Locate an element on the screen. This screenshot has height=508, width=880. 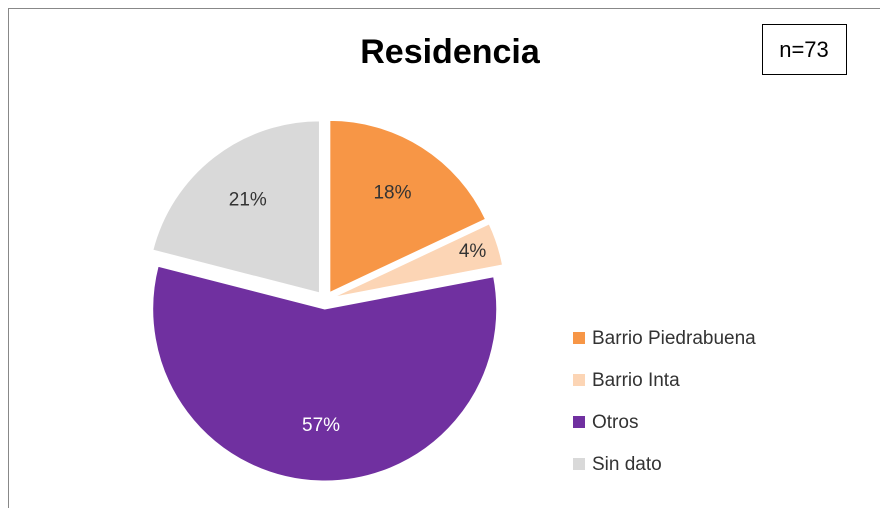
annotation-box is located at coordinates (804, 49).